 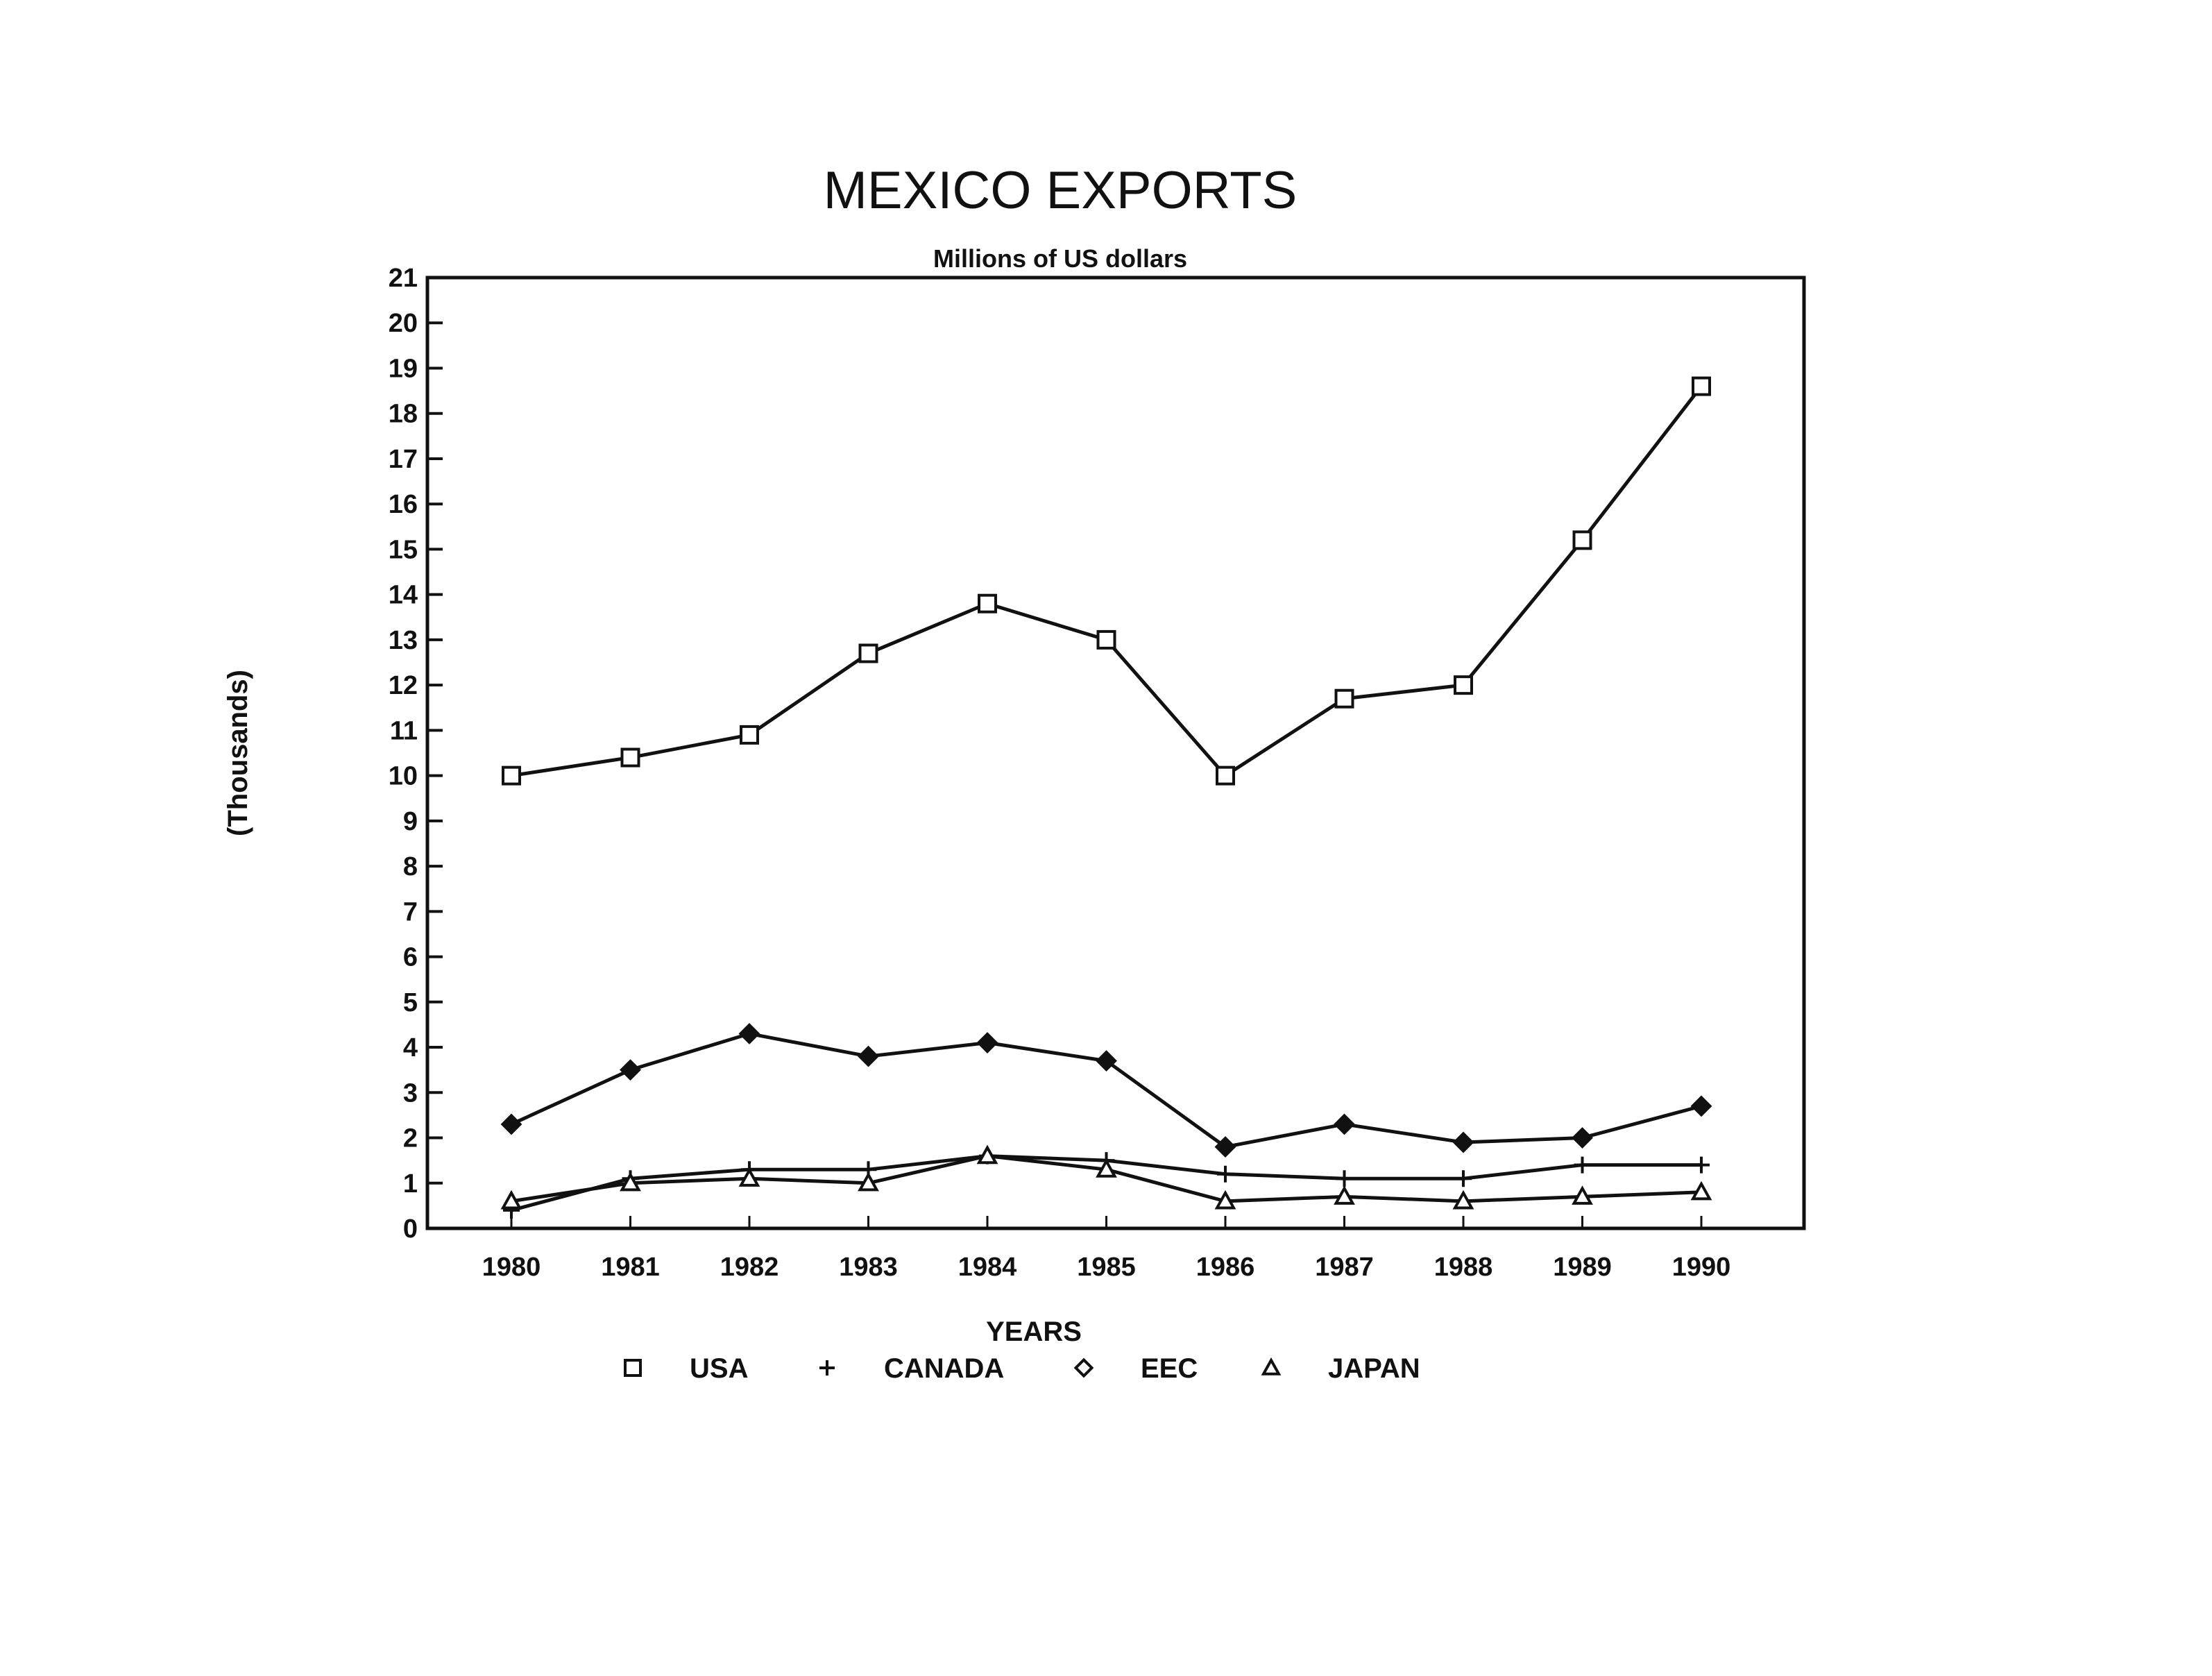 What do you see at coordinates (1135, 1368) in the screenshot?
I see `legend-item-eec: EEC` at bounding box center [1135, 1368].